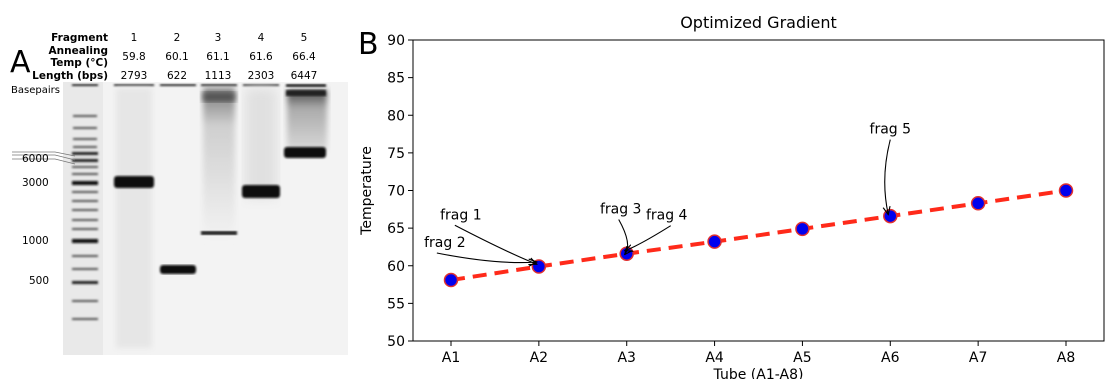  What do you see at coordinates (218, 38) in the screenshot?
I see `lane-3-fragment: 3` at bounding box center [218, 38].